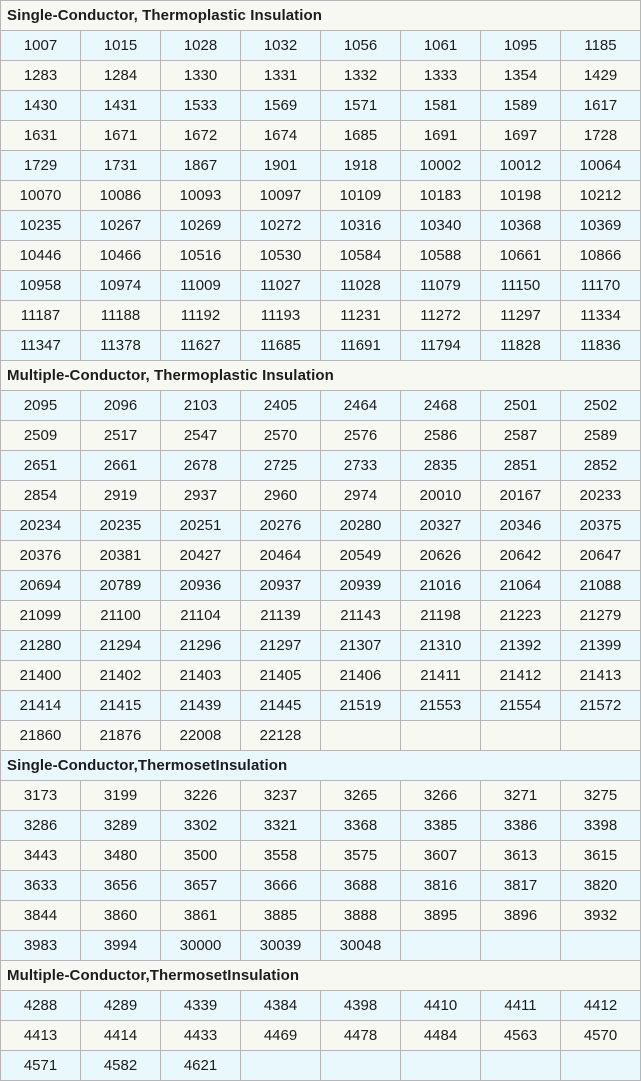 This screenshot has height=1081, width=641. I want to click on table-cell: 21402, so click(120, 675).